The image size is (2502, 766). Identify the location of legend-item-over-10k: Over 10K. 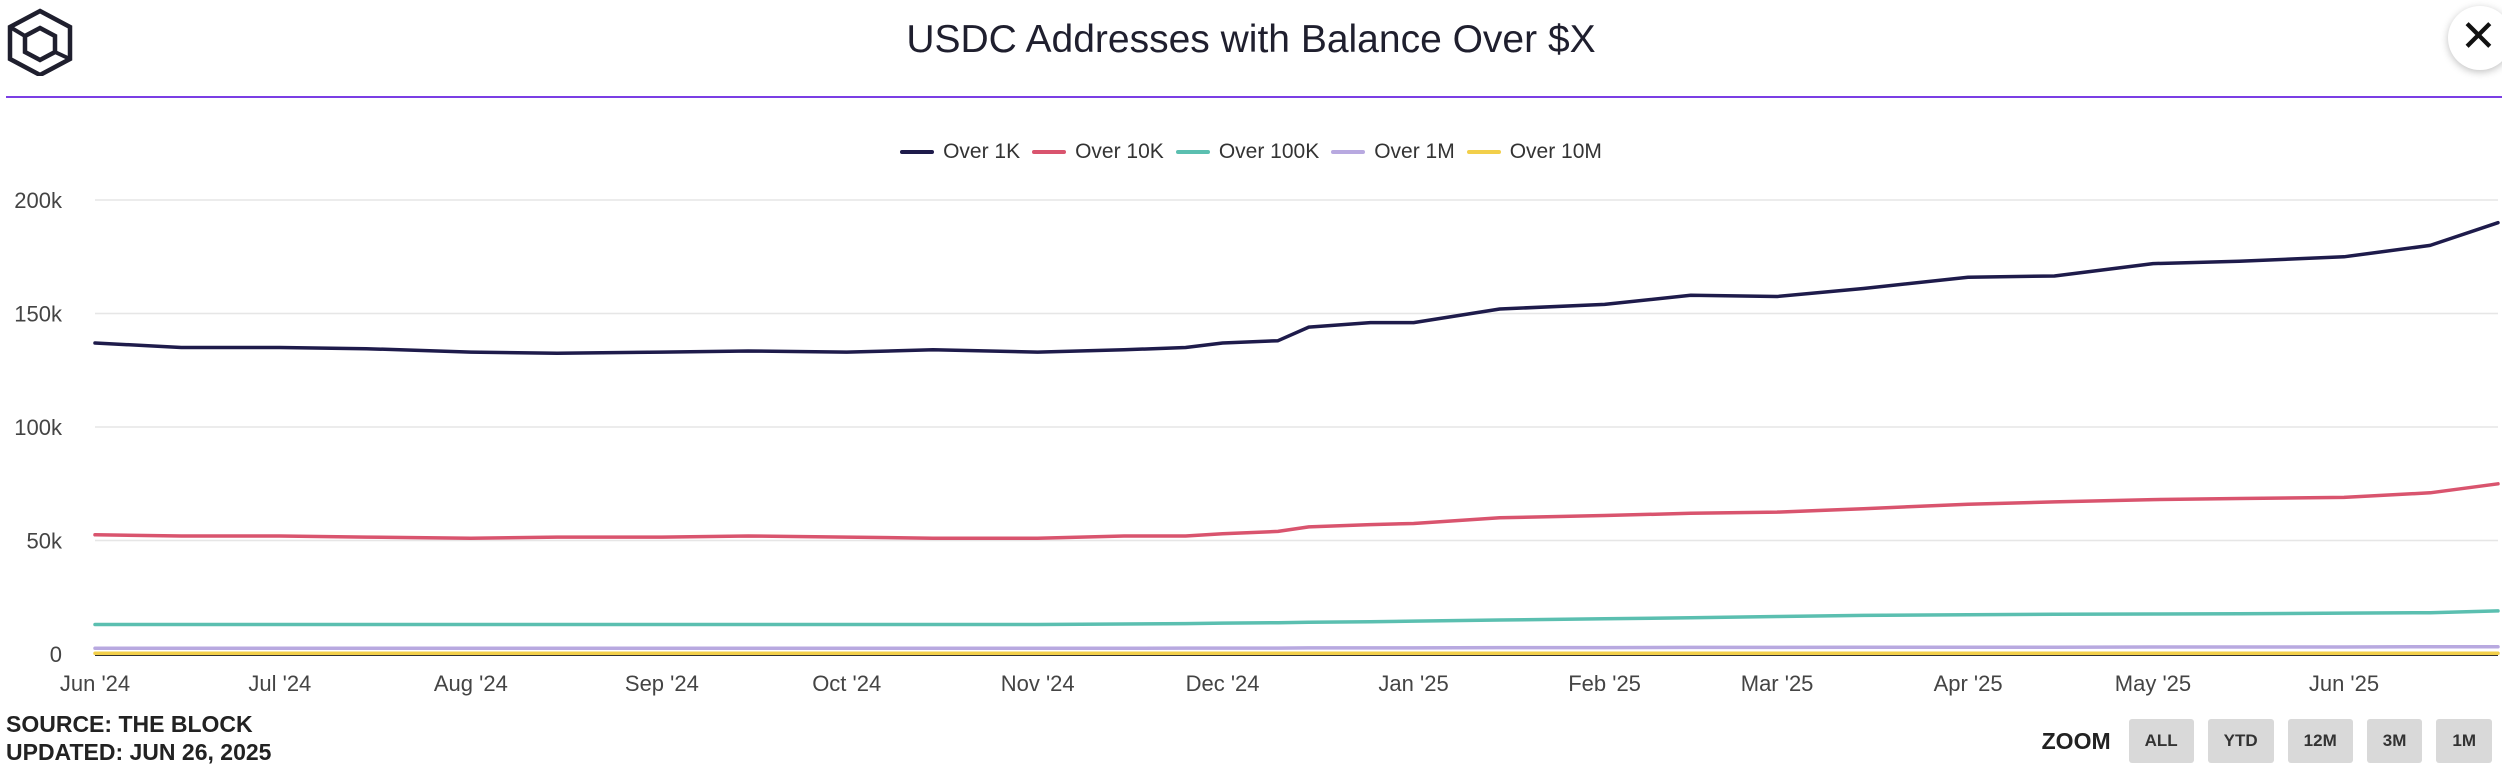
(1098, 152).